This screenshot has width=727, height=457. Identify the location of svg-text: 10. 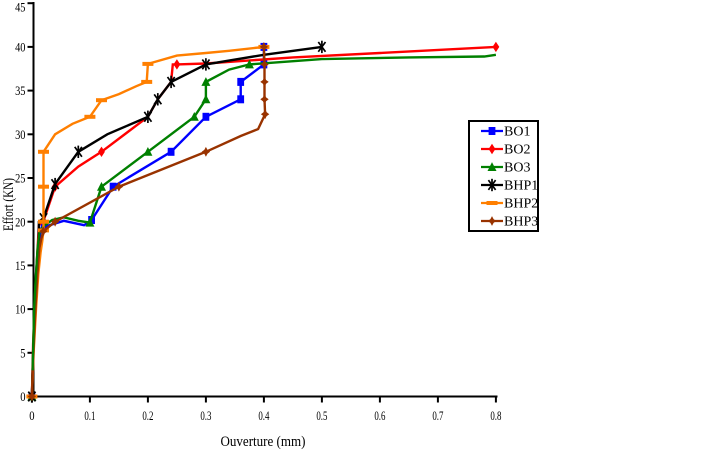
(20, 309).